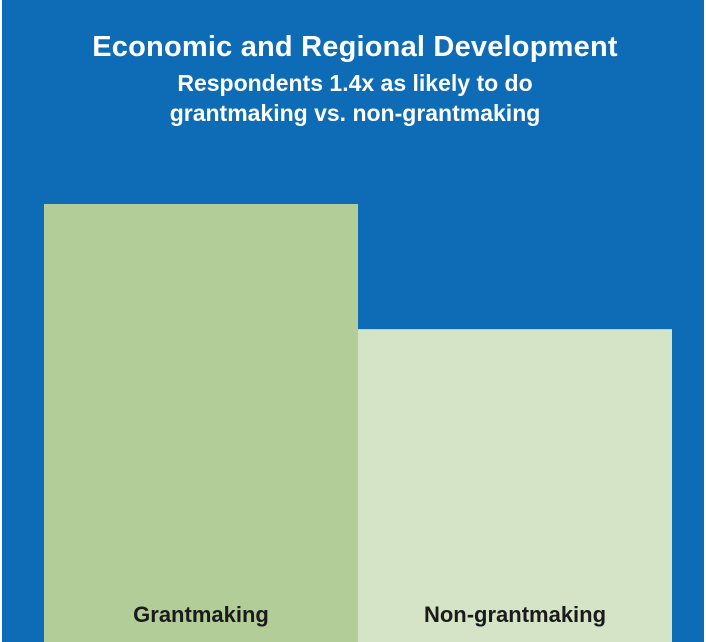 Image resolution: width=706 pixels, height=642 pixels. I want to click on chart-title: Economic and Regional Development, so click(355, 47).